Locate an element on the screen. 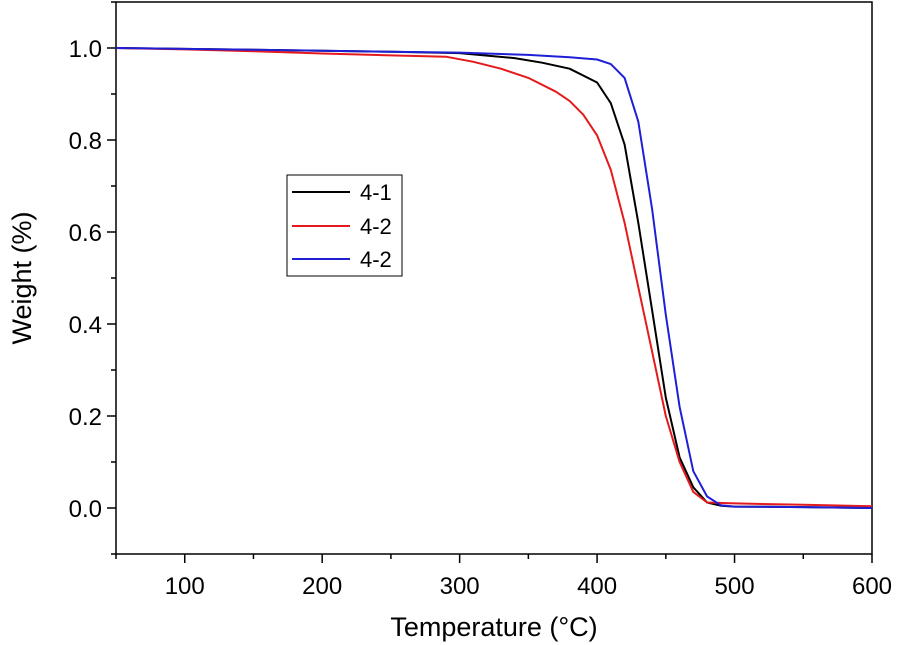 The height and width of the screenshot is (645, 900). legend-label-4-2-blue: 4-2 is located at coordinates (376, 259).